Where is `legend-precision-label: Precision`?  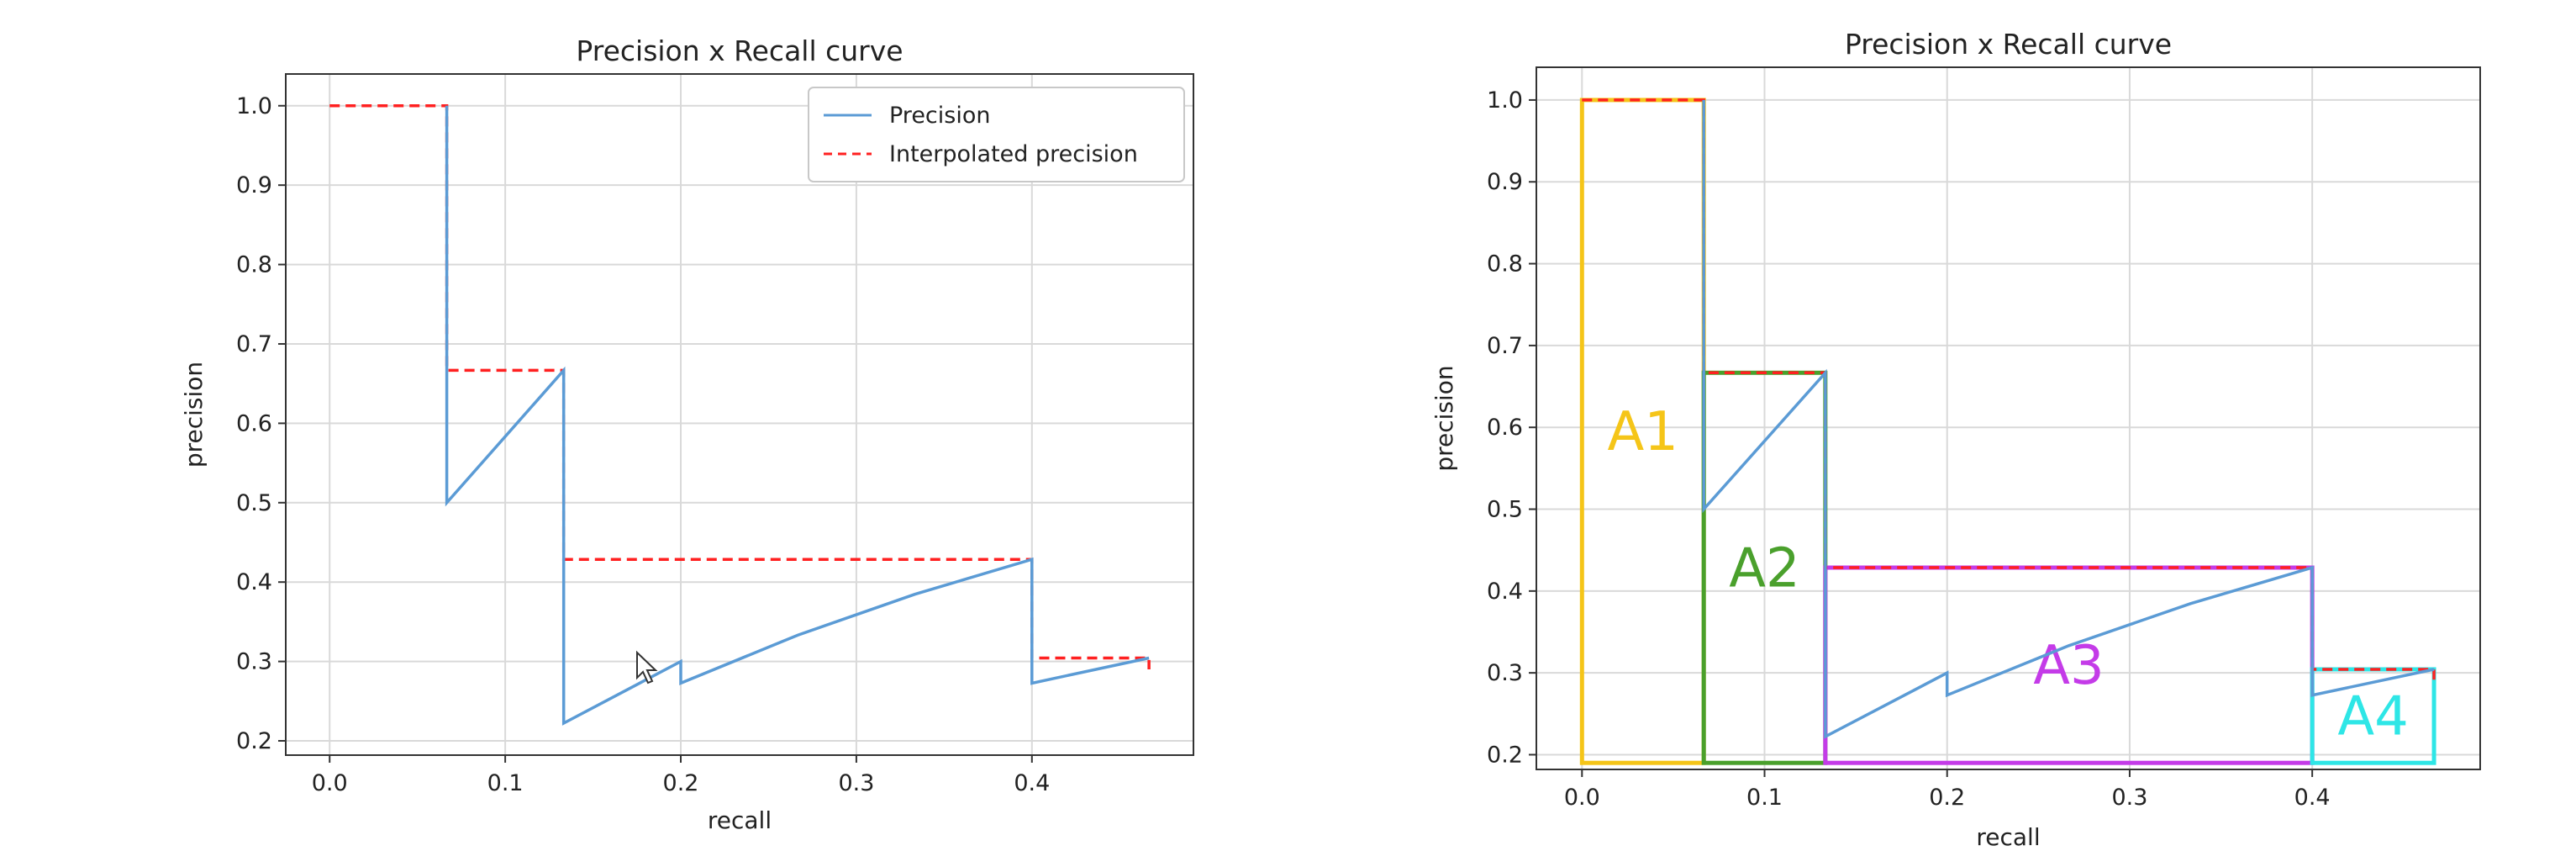
legend-precision-label: Precision is located at coordinates (939, 116).